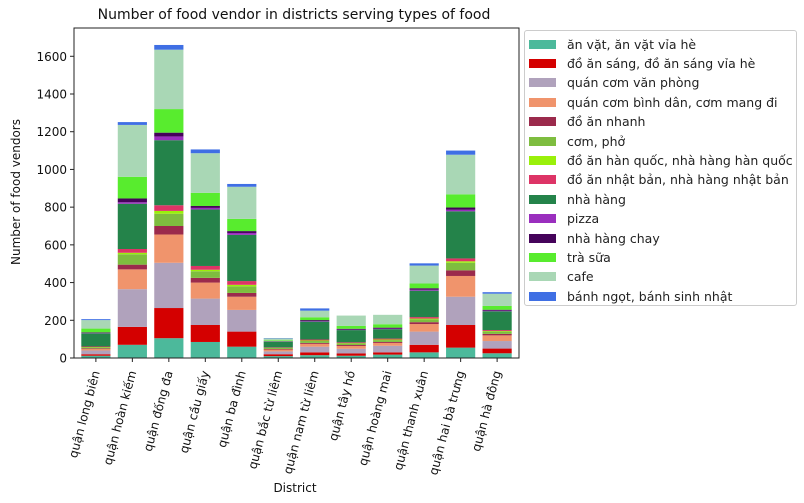 The image size is (804, 503). What do you see at coordinates (561, 277) in the screenshot?
I see `legend-item: cafe` at bounding box center [561, 277].